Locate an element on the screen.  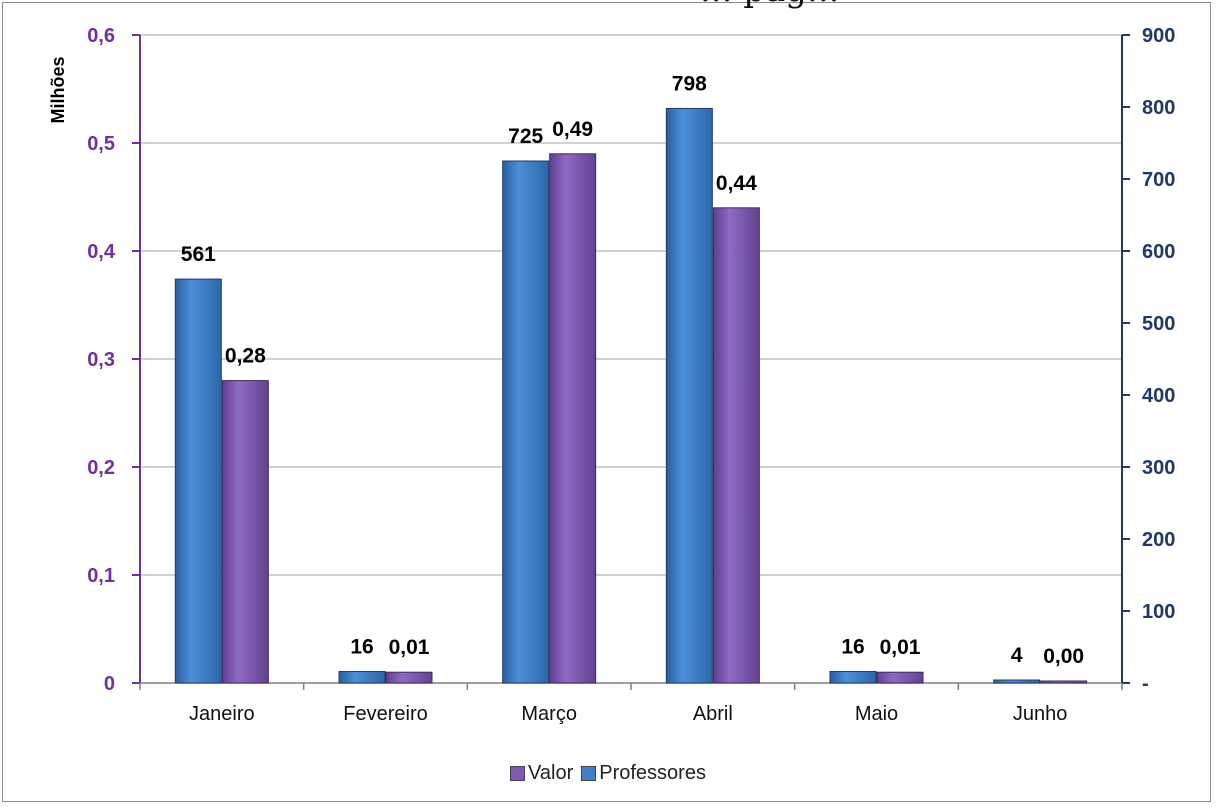
legend: Valor Professores is located at coordinates (608, 773).